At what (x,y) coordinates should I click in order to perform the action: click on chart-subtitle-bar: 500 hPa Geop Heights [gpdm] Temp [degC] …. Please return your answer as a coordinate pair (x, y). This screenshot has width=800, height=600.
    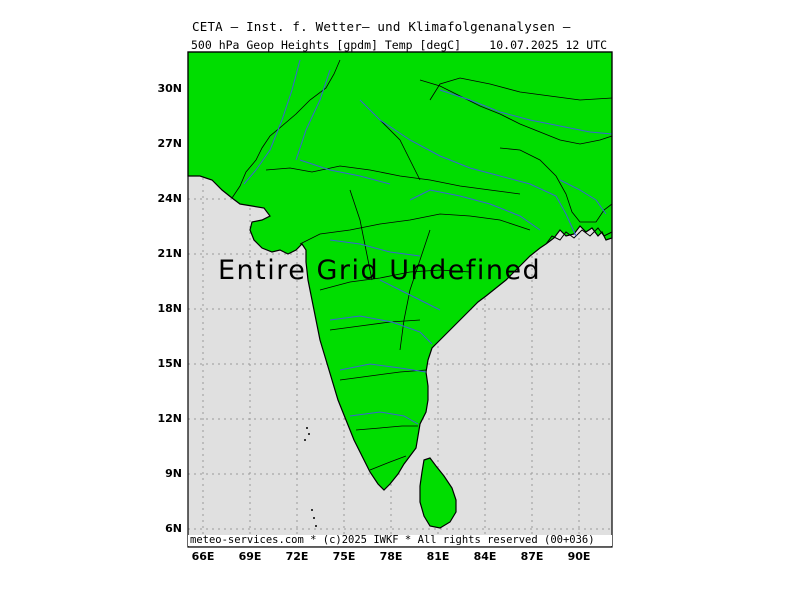
    Looking at the image, I should click on (399, 45).